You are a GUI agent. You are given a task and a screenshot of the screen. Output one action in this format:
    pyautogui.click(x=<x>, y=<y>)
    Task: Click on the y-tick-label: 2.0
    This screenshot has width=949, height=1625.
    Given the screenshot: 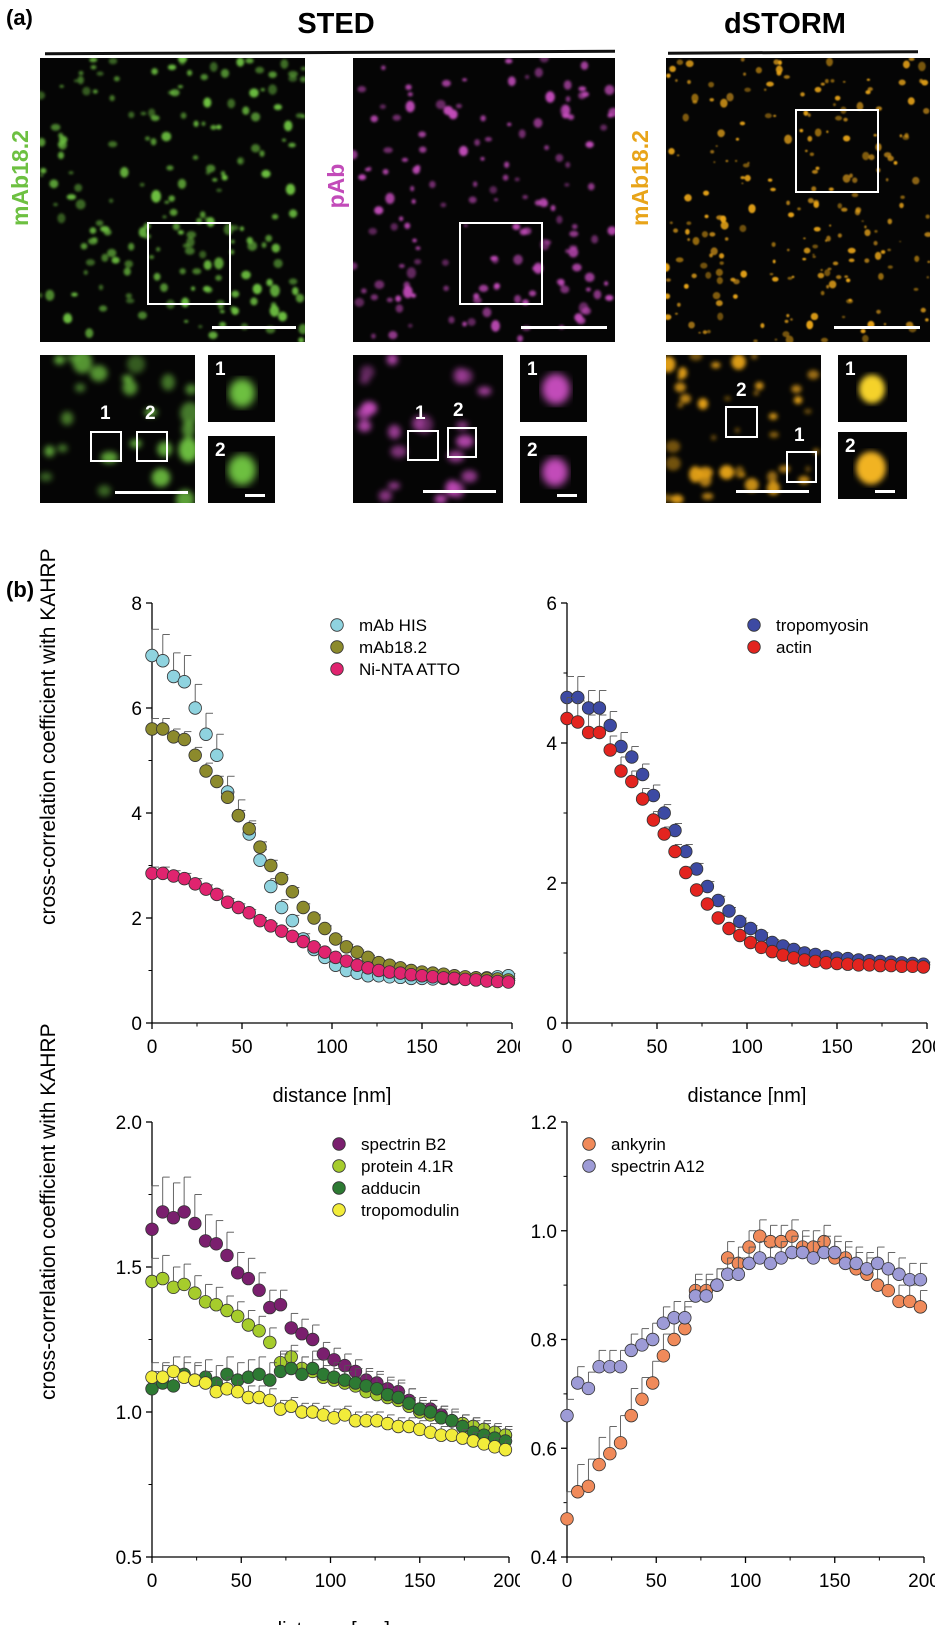 What is the action you would take?
    pyautogui.click(x=129, y=1123)
    